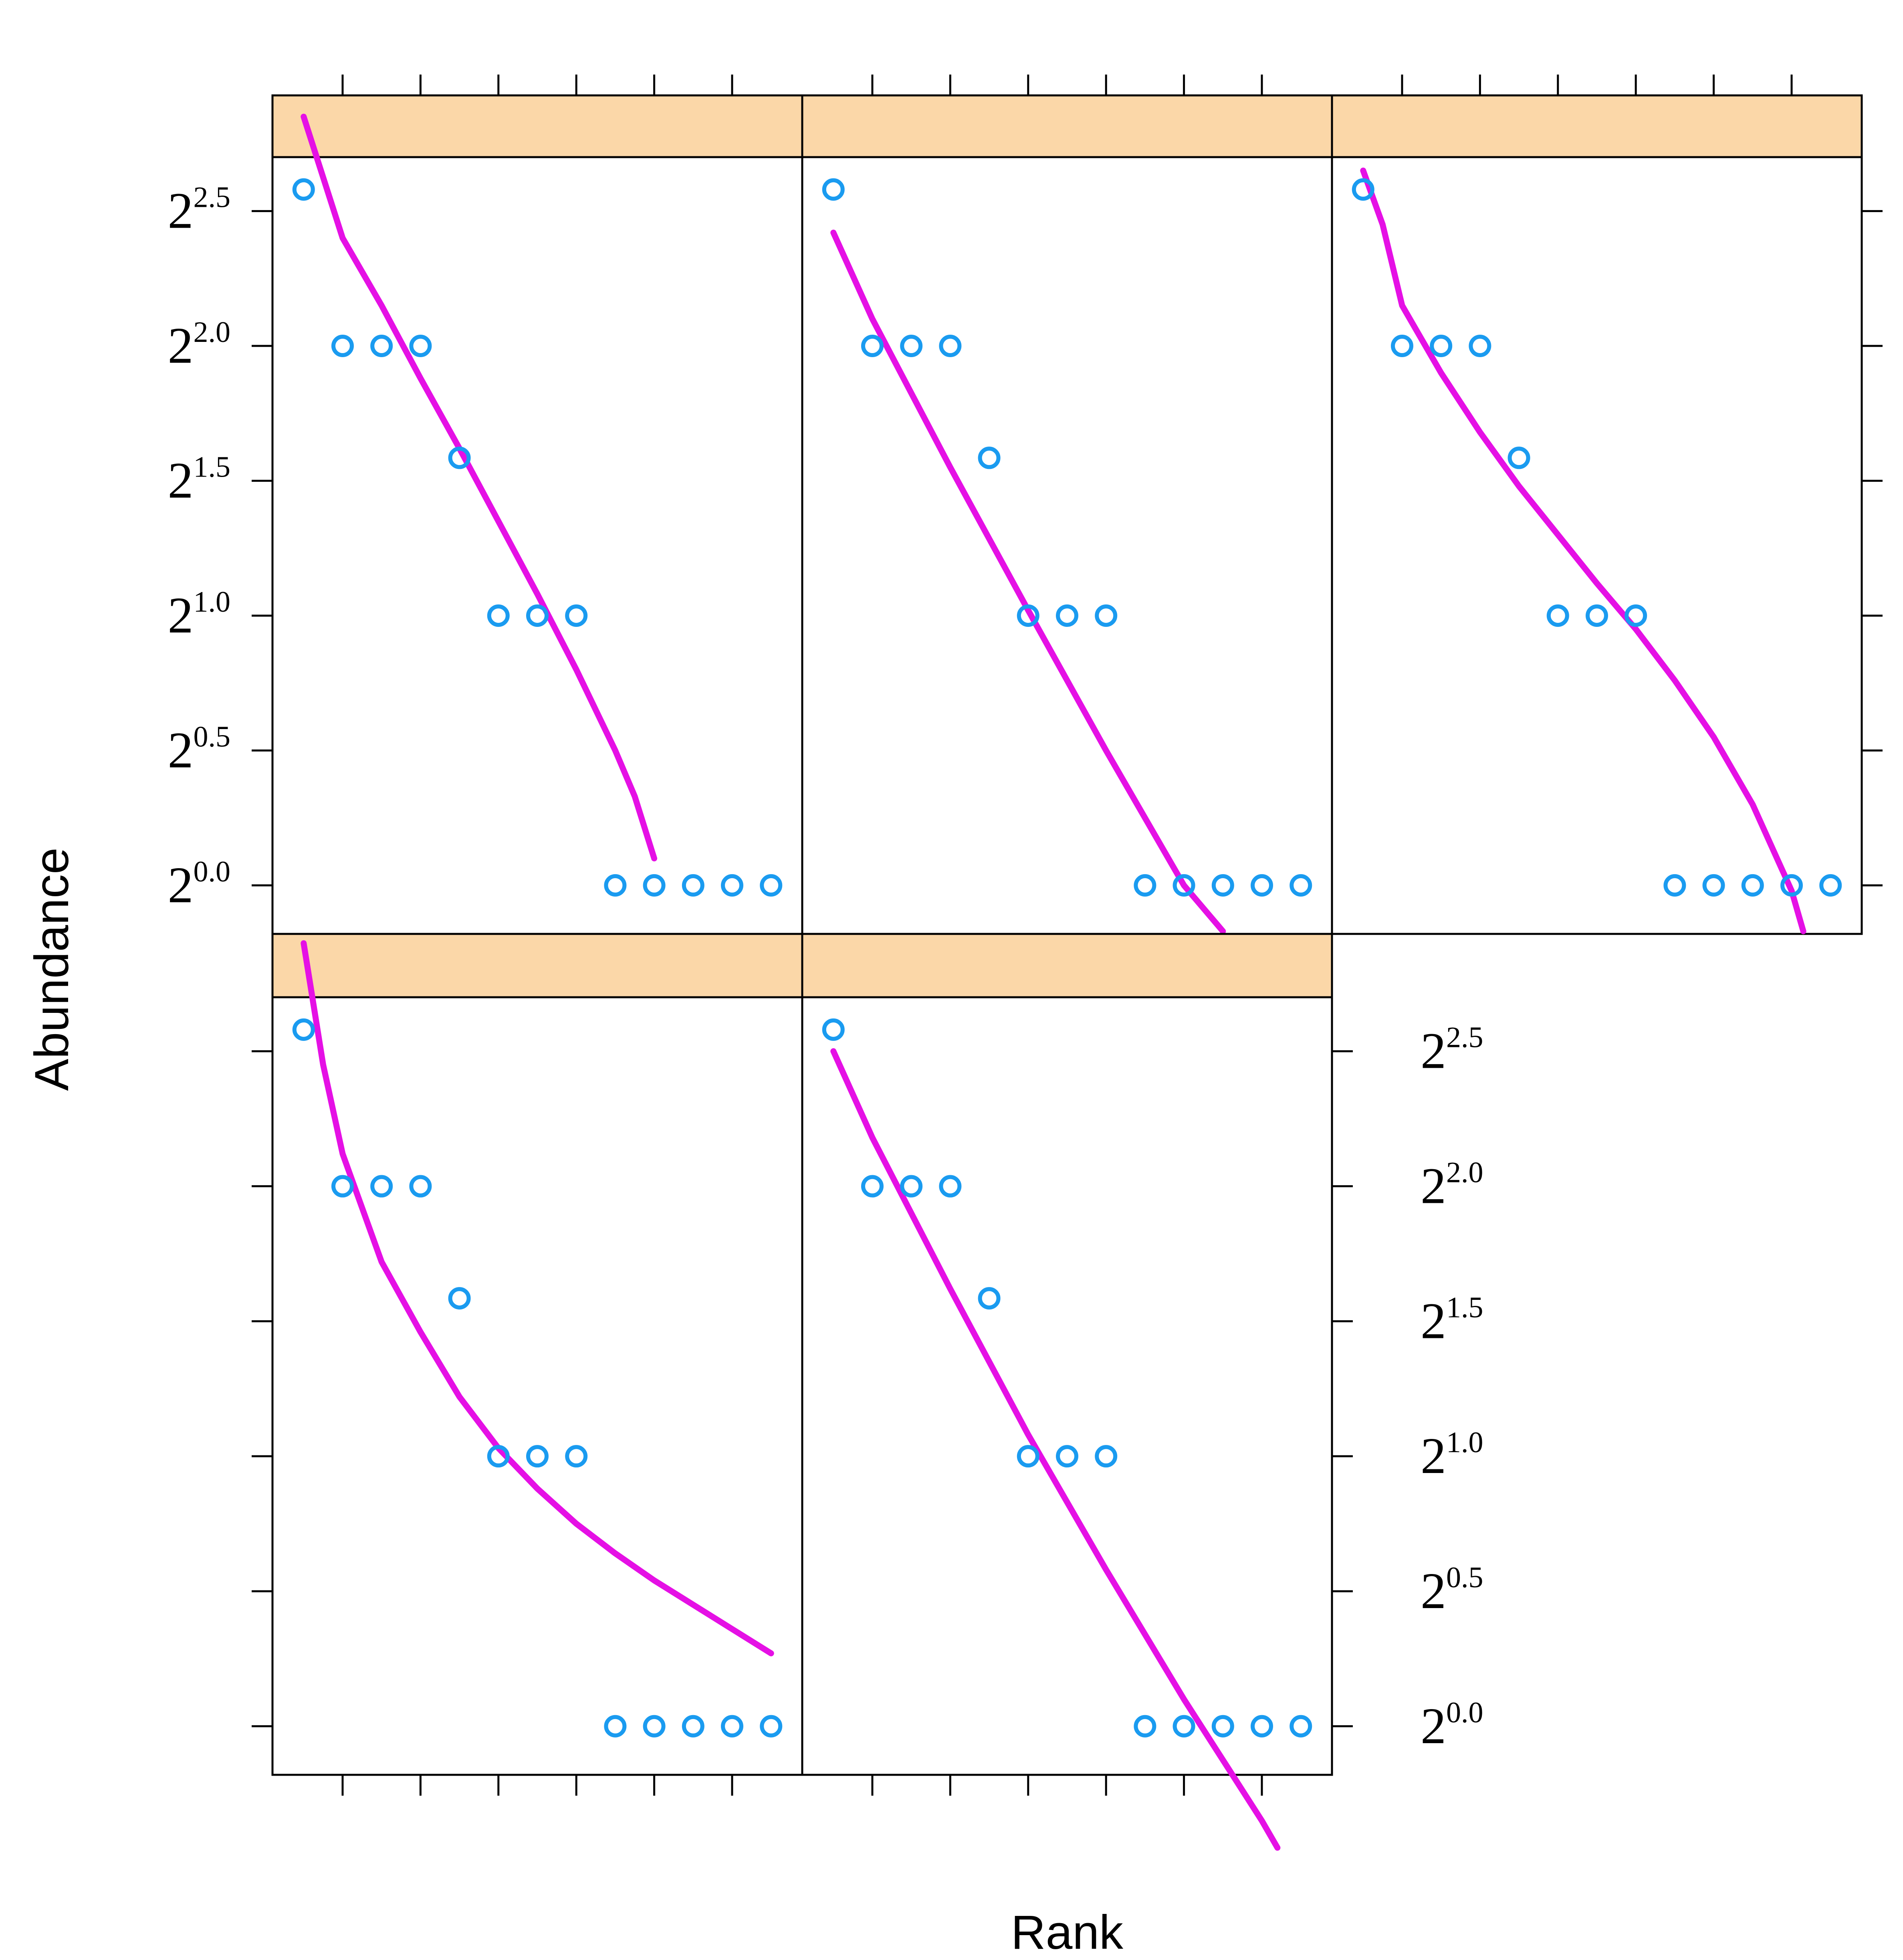 This screenshot has width=1903, height=1960. Describe the element at coordinates (1452, 1455) in the screenshot. I see `y-tick-label: 21.0` at that location.